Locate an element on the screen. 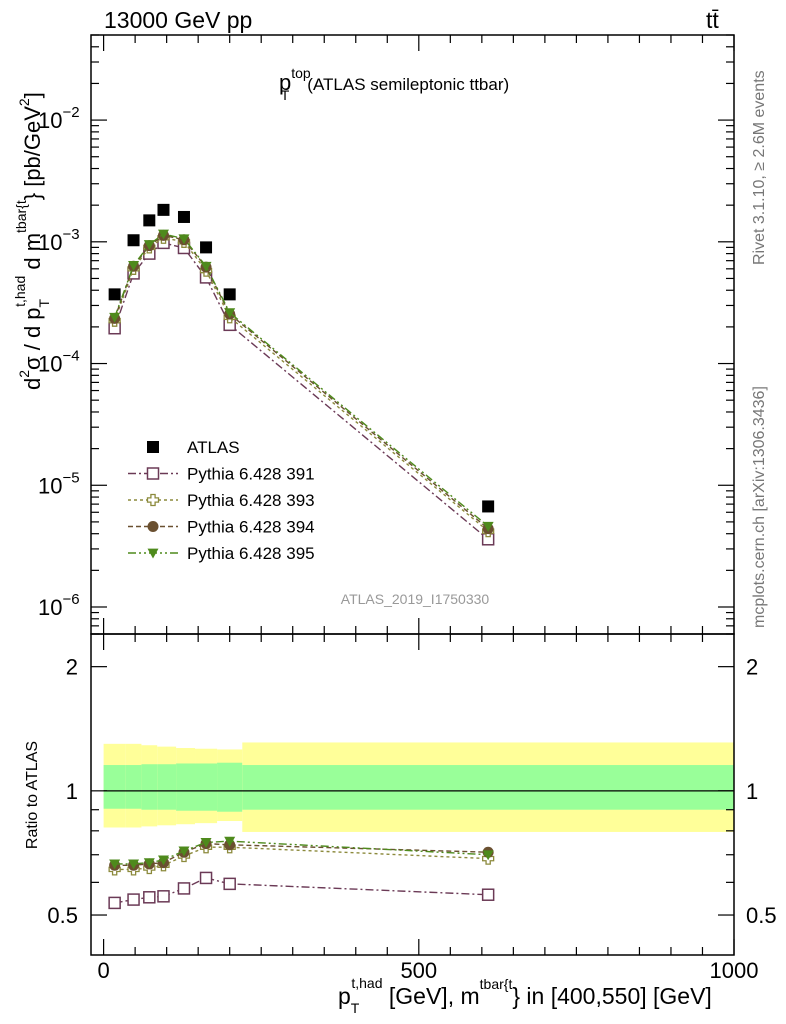 Image resolution: width=786 pixels, height=1024 pixels. series-atlas is located at coordinates (301, 358).